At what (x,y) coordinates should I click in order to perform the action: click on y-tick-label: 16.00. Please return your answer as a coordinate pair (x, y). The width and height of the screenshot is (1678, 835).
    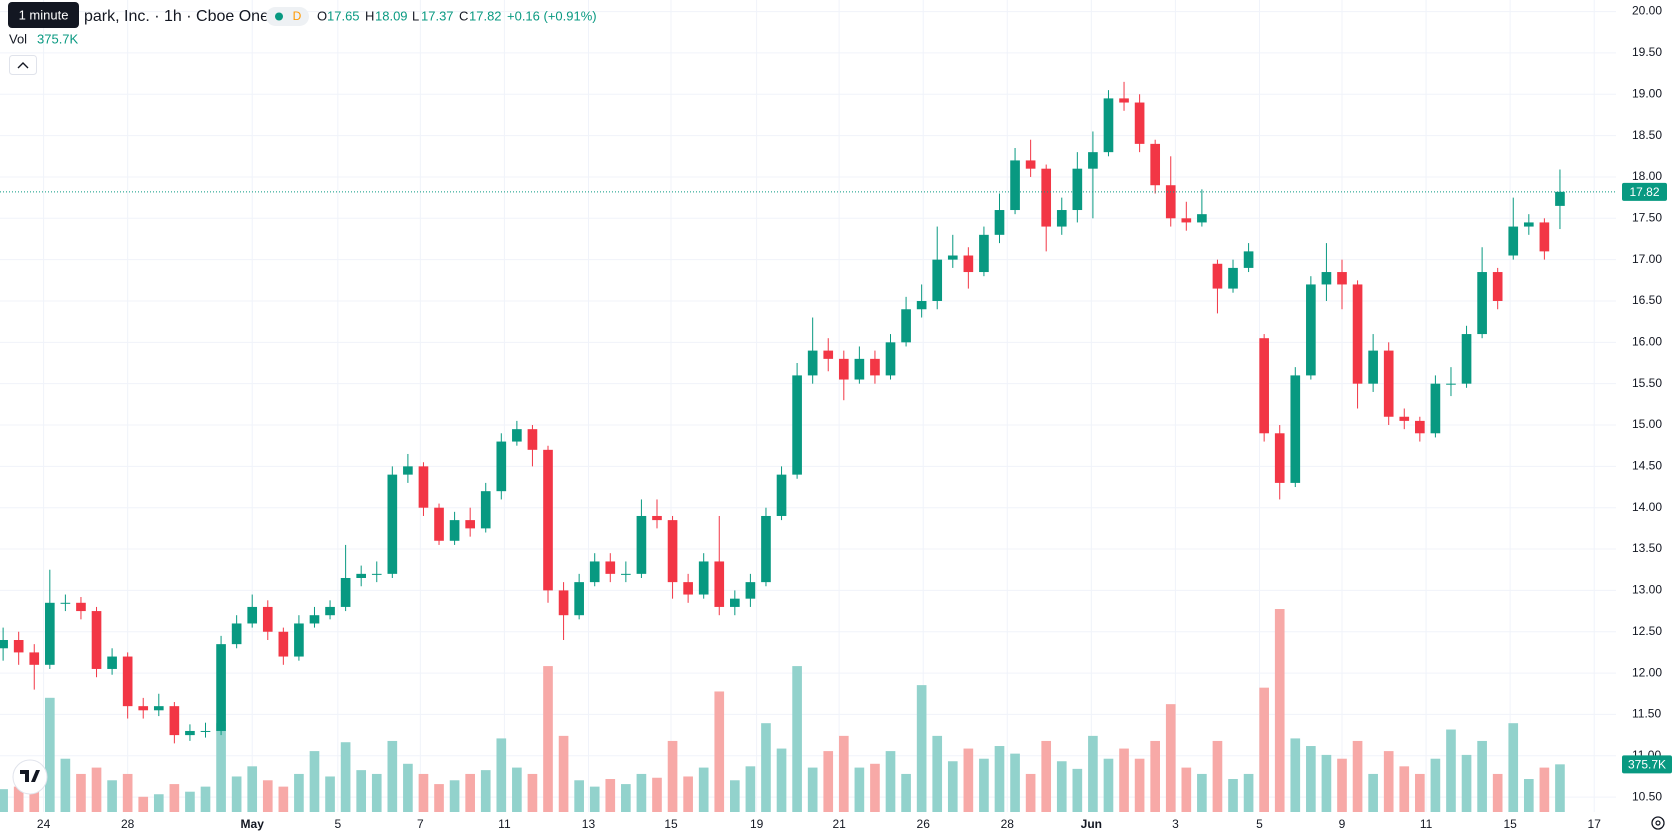
    Looking at the image, I should click on (1647, 342).